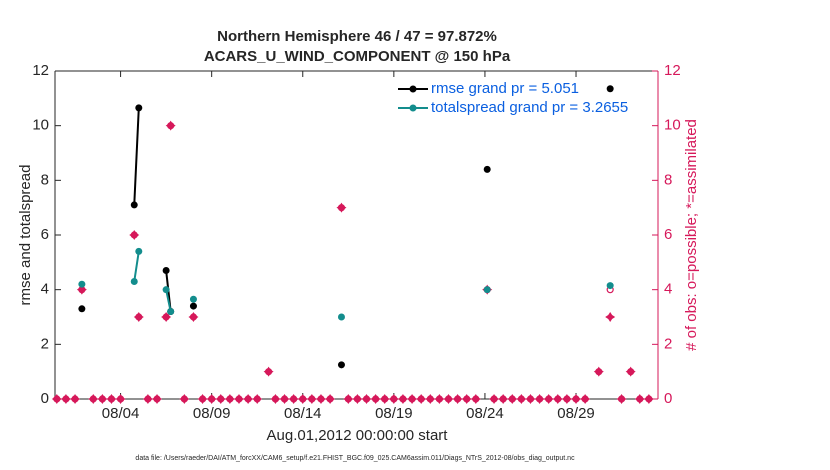  Describe the element at coordinates (576, 413) in the screenshot. I see `x-tick-label: 08/29` at that location.